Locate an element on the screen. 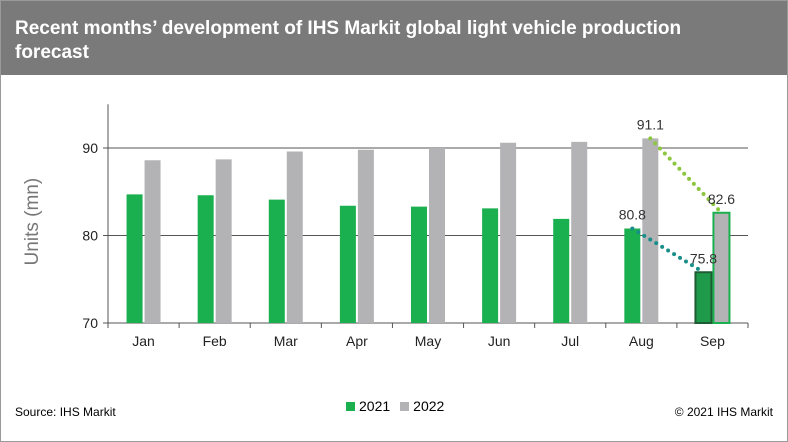  bar-2022-may is located at coordinates (437, 235).